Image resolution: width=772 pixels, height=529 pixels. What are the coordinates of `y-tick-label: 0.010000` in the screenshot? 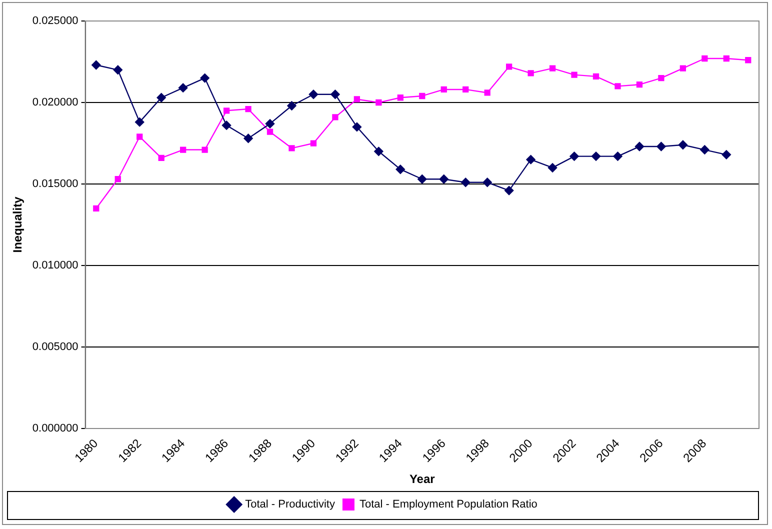 It's located at (55, 266).